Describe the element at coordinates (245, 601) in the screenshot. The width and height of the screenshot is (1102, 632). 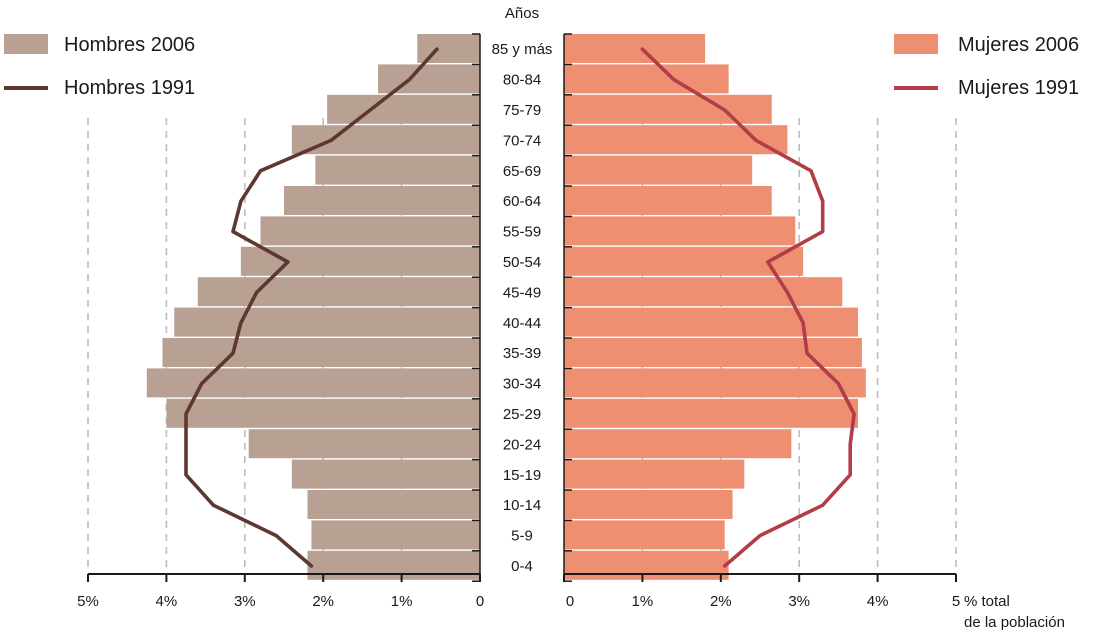
I see `x-tick-label-left-2: 3%` at that location.